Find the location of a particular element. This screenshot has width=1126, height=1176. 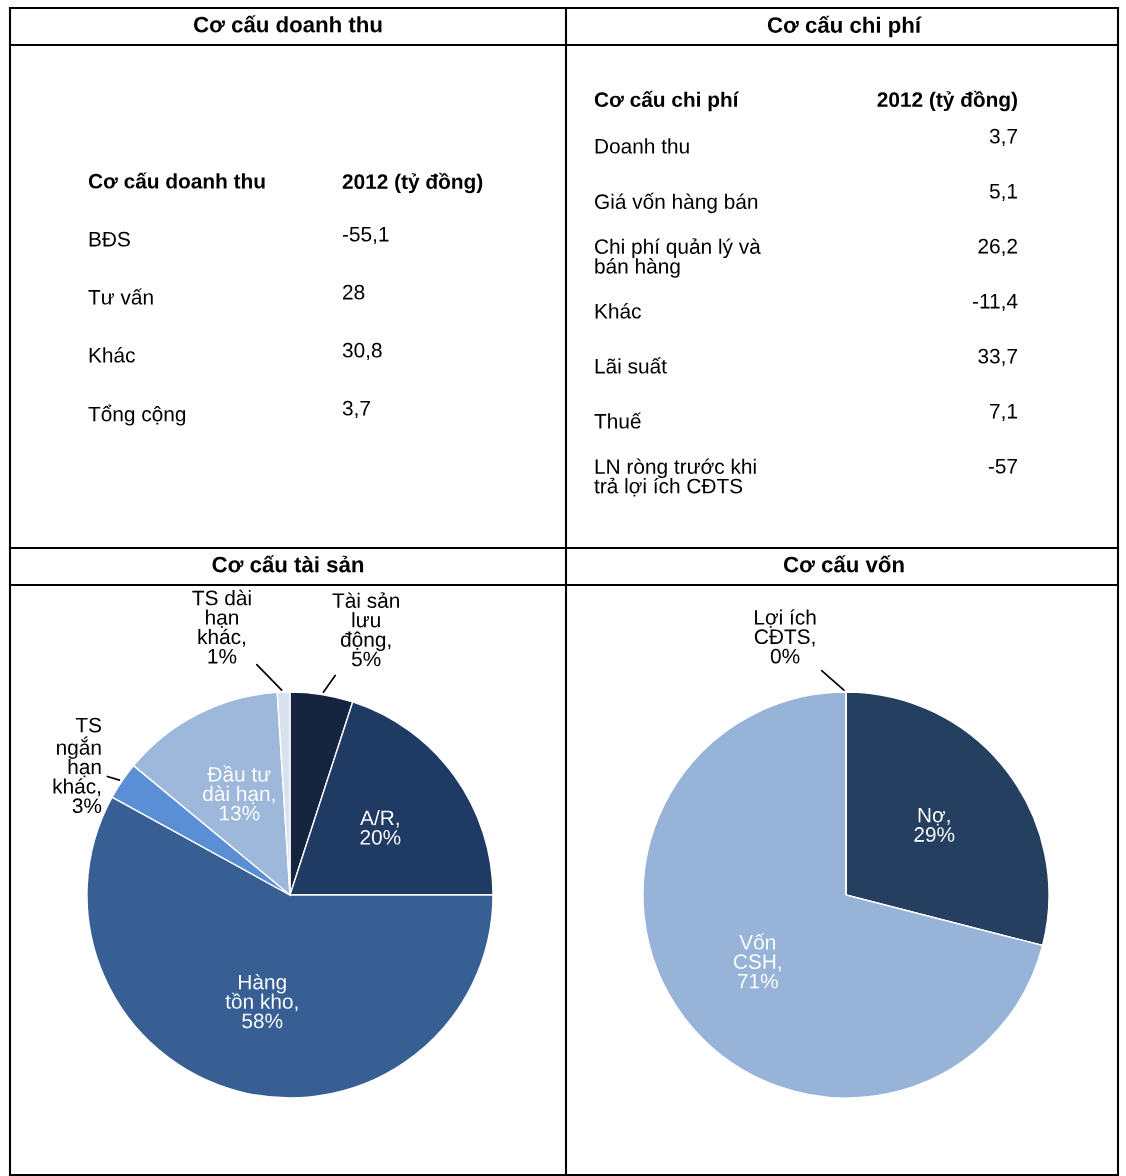

category-label: Chi phí quản lý và bán hàng is located at coordinates (678, 258).